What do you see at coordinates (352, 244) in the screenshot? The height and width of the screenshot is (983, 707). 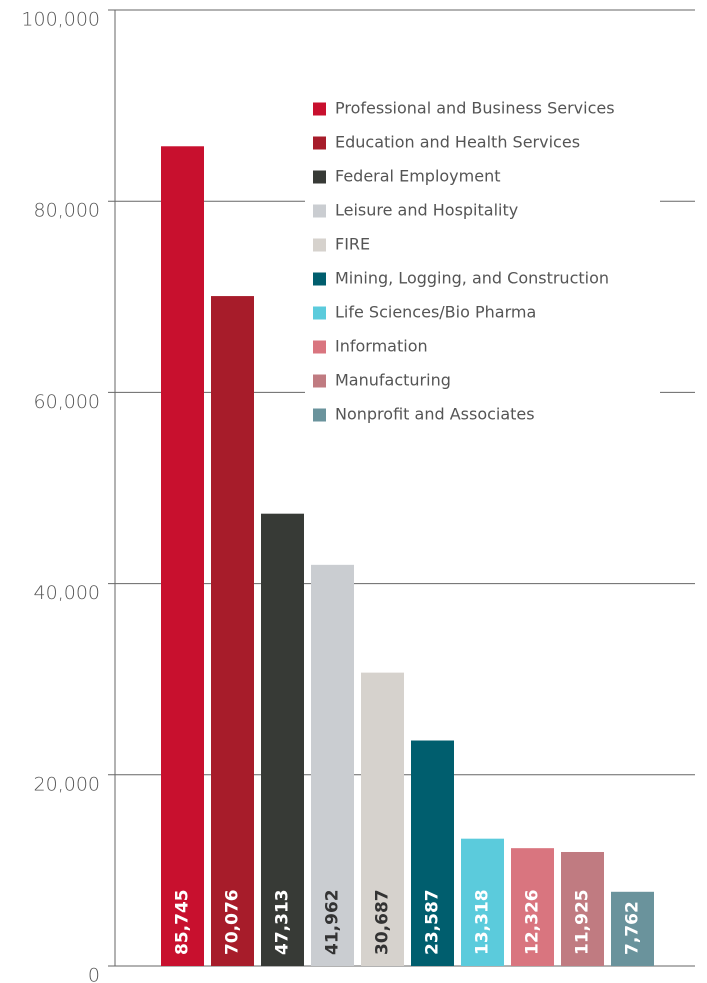 I see `legend-label: FIRE` at bounding box center [352, 244].